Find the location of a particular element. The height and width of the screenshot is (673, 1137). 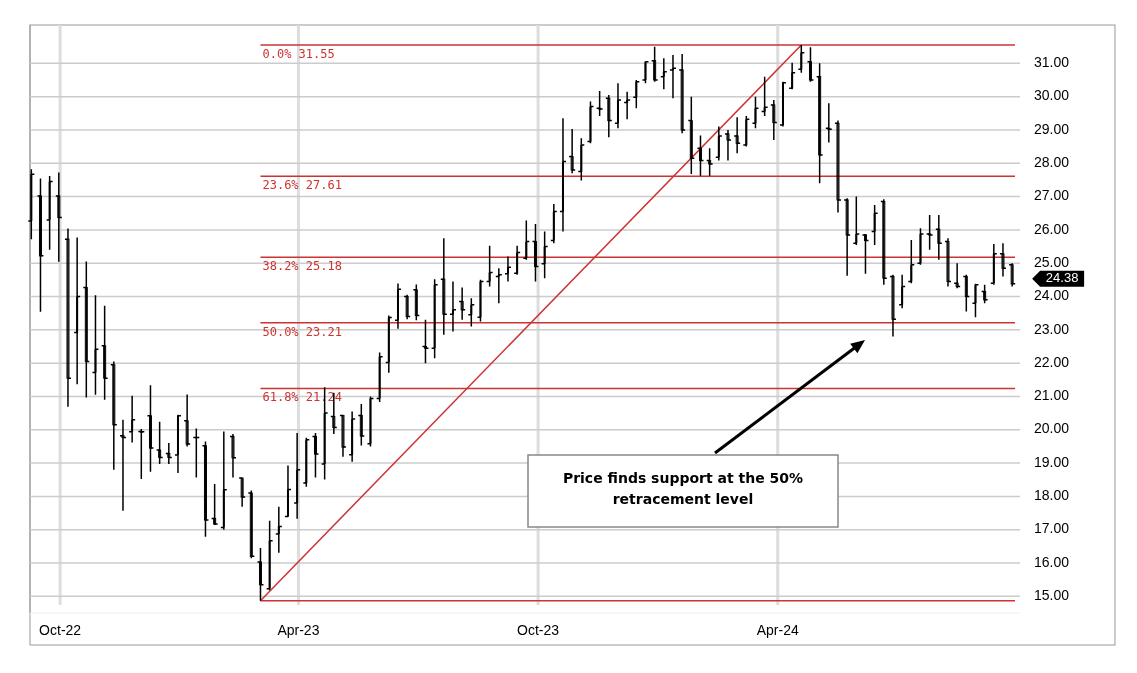

x-tick-label: Oct-23 is located at coordinates (538, 630).